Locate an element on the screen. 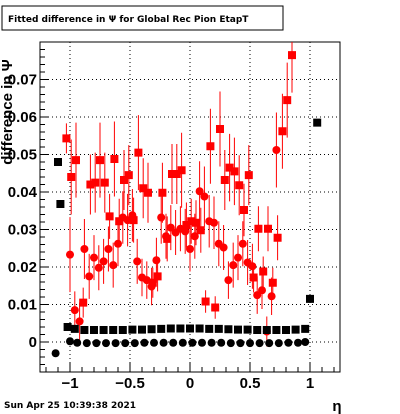 The image size is (400, 414). y-tick-label: 0.01 is located at coordinates (22, 305).